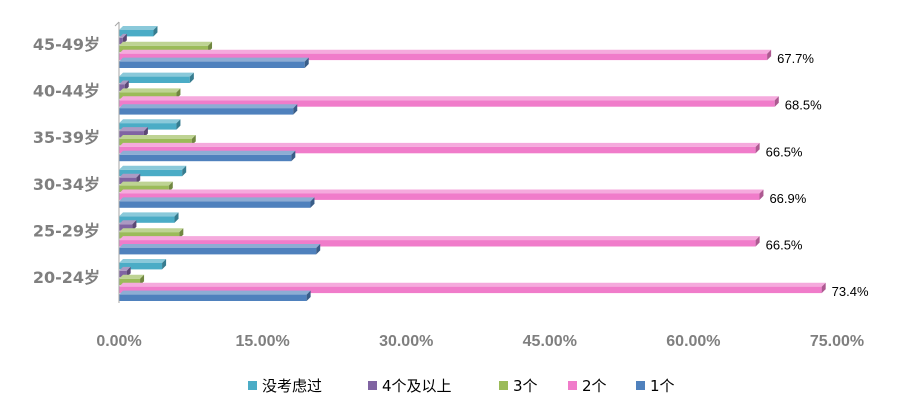 This screenshot has height=419, width=919. What do you see at coordinates (117, 24) in the screenshot?
I see `y-axis-depth-edge` at bounding box center [117, 24].